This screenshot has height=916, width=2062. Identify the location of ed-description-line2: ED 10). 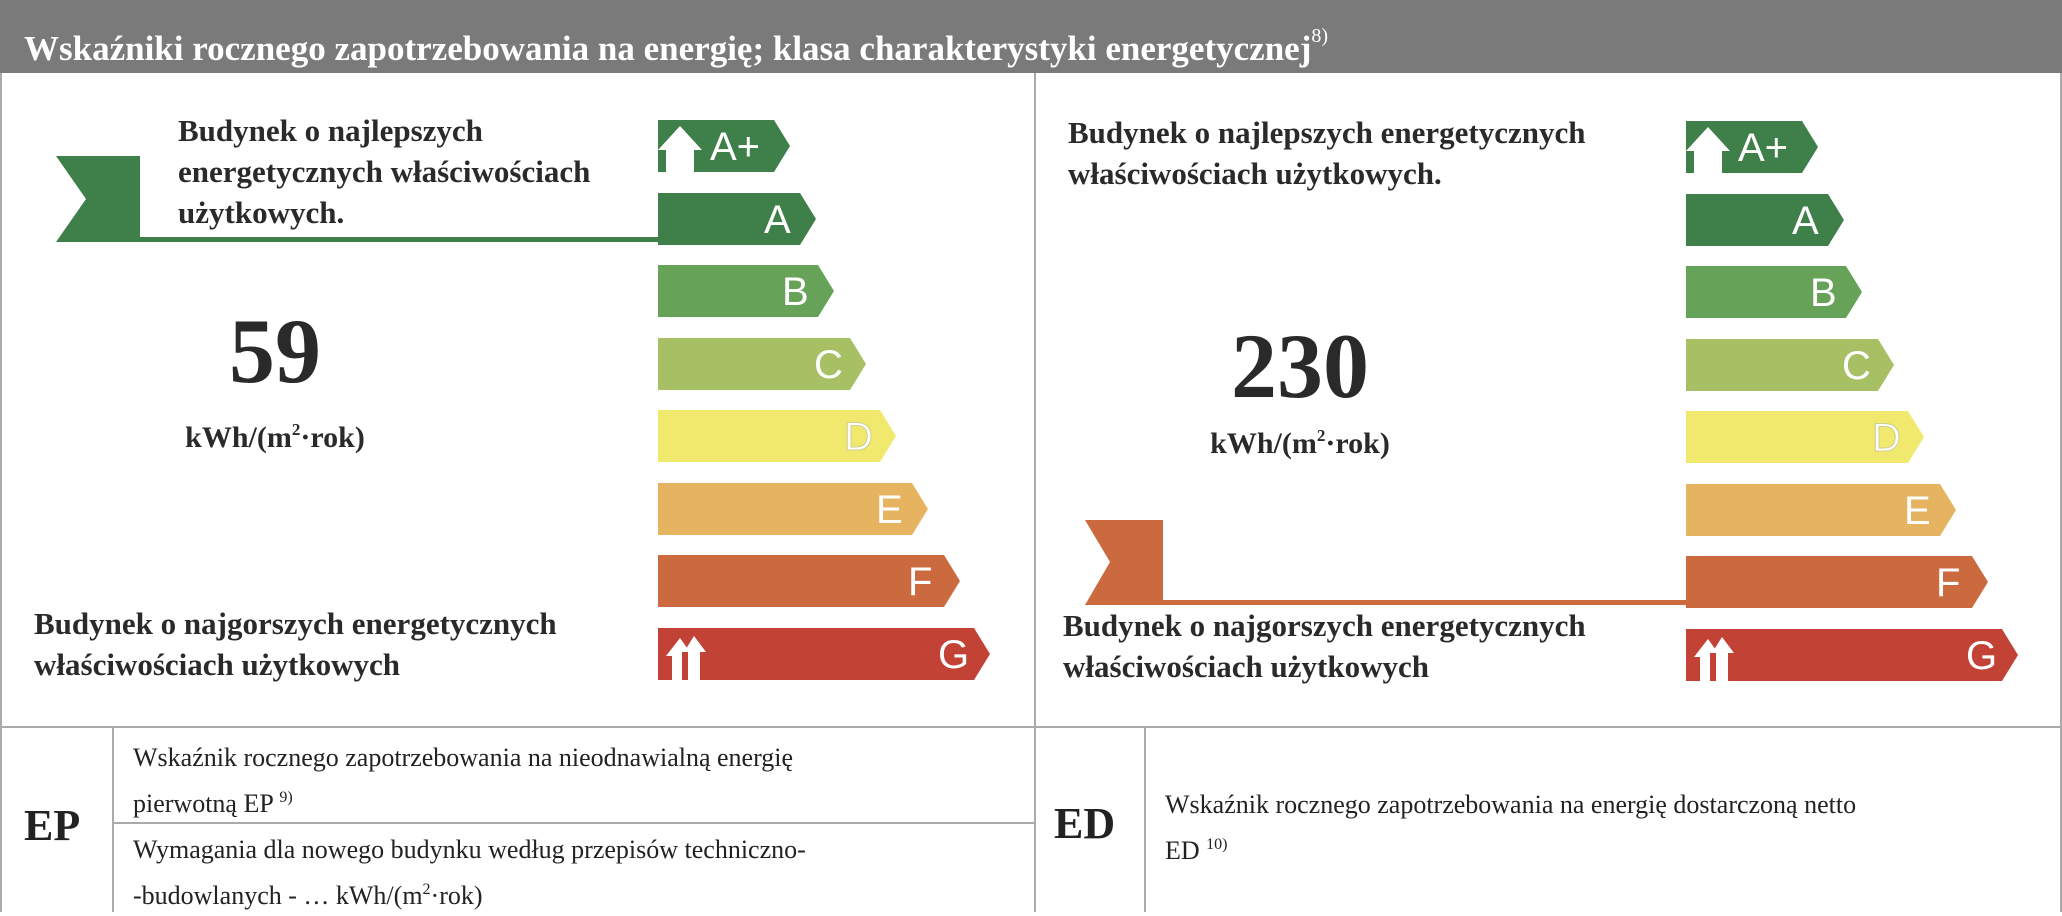
(1196, 850).